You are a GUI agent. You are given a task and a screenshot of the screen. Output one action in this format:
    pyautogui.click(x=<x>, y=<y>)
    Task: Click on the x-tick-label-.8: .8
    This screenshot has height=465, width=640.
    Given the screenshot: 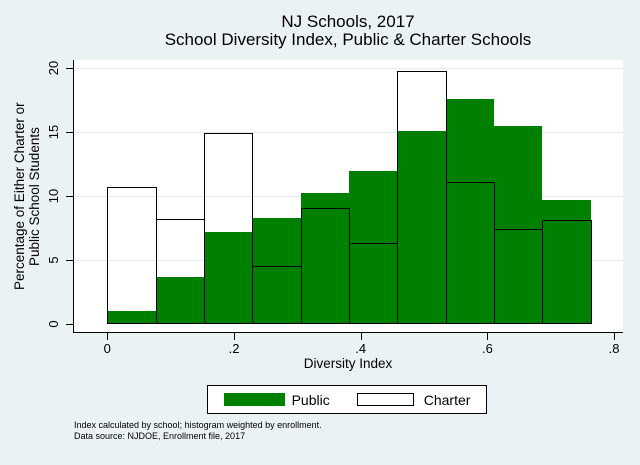 What is the action you would take?
    pyautogui.click(x=614, y=348)
    